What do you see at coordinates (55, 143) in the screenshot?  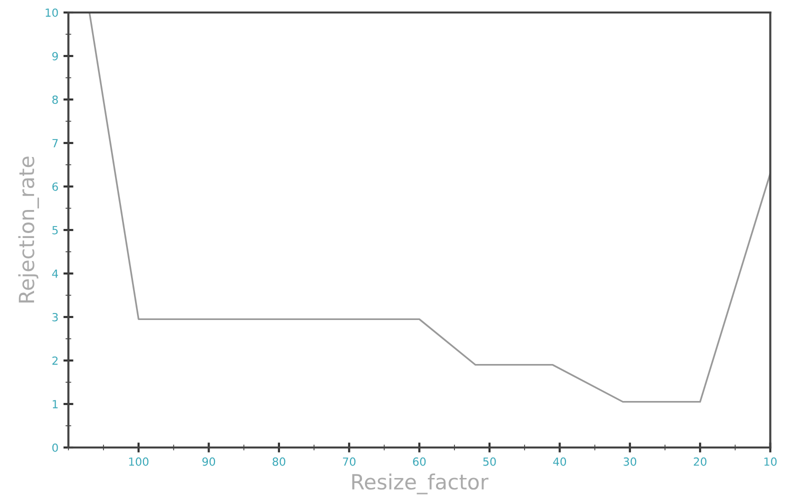 I see `y-tick-label: 7` at bounding box center [55, 143].